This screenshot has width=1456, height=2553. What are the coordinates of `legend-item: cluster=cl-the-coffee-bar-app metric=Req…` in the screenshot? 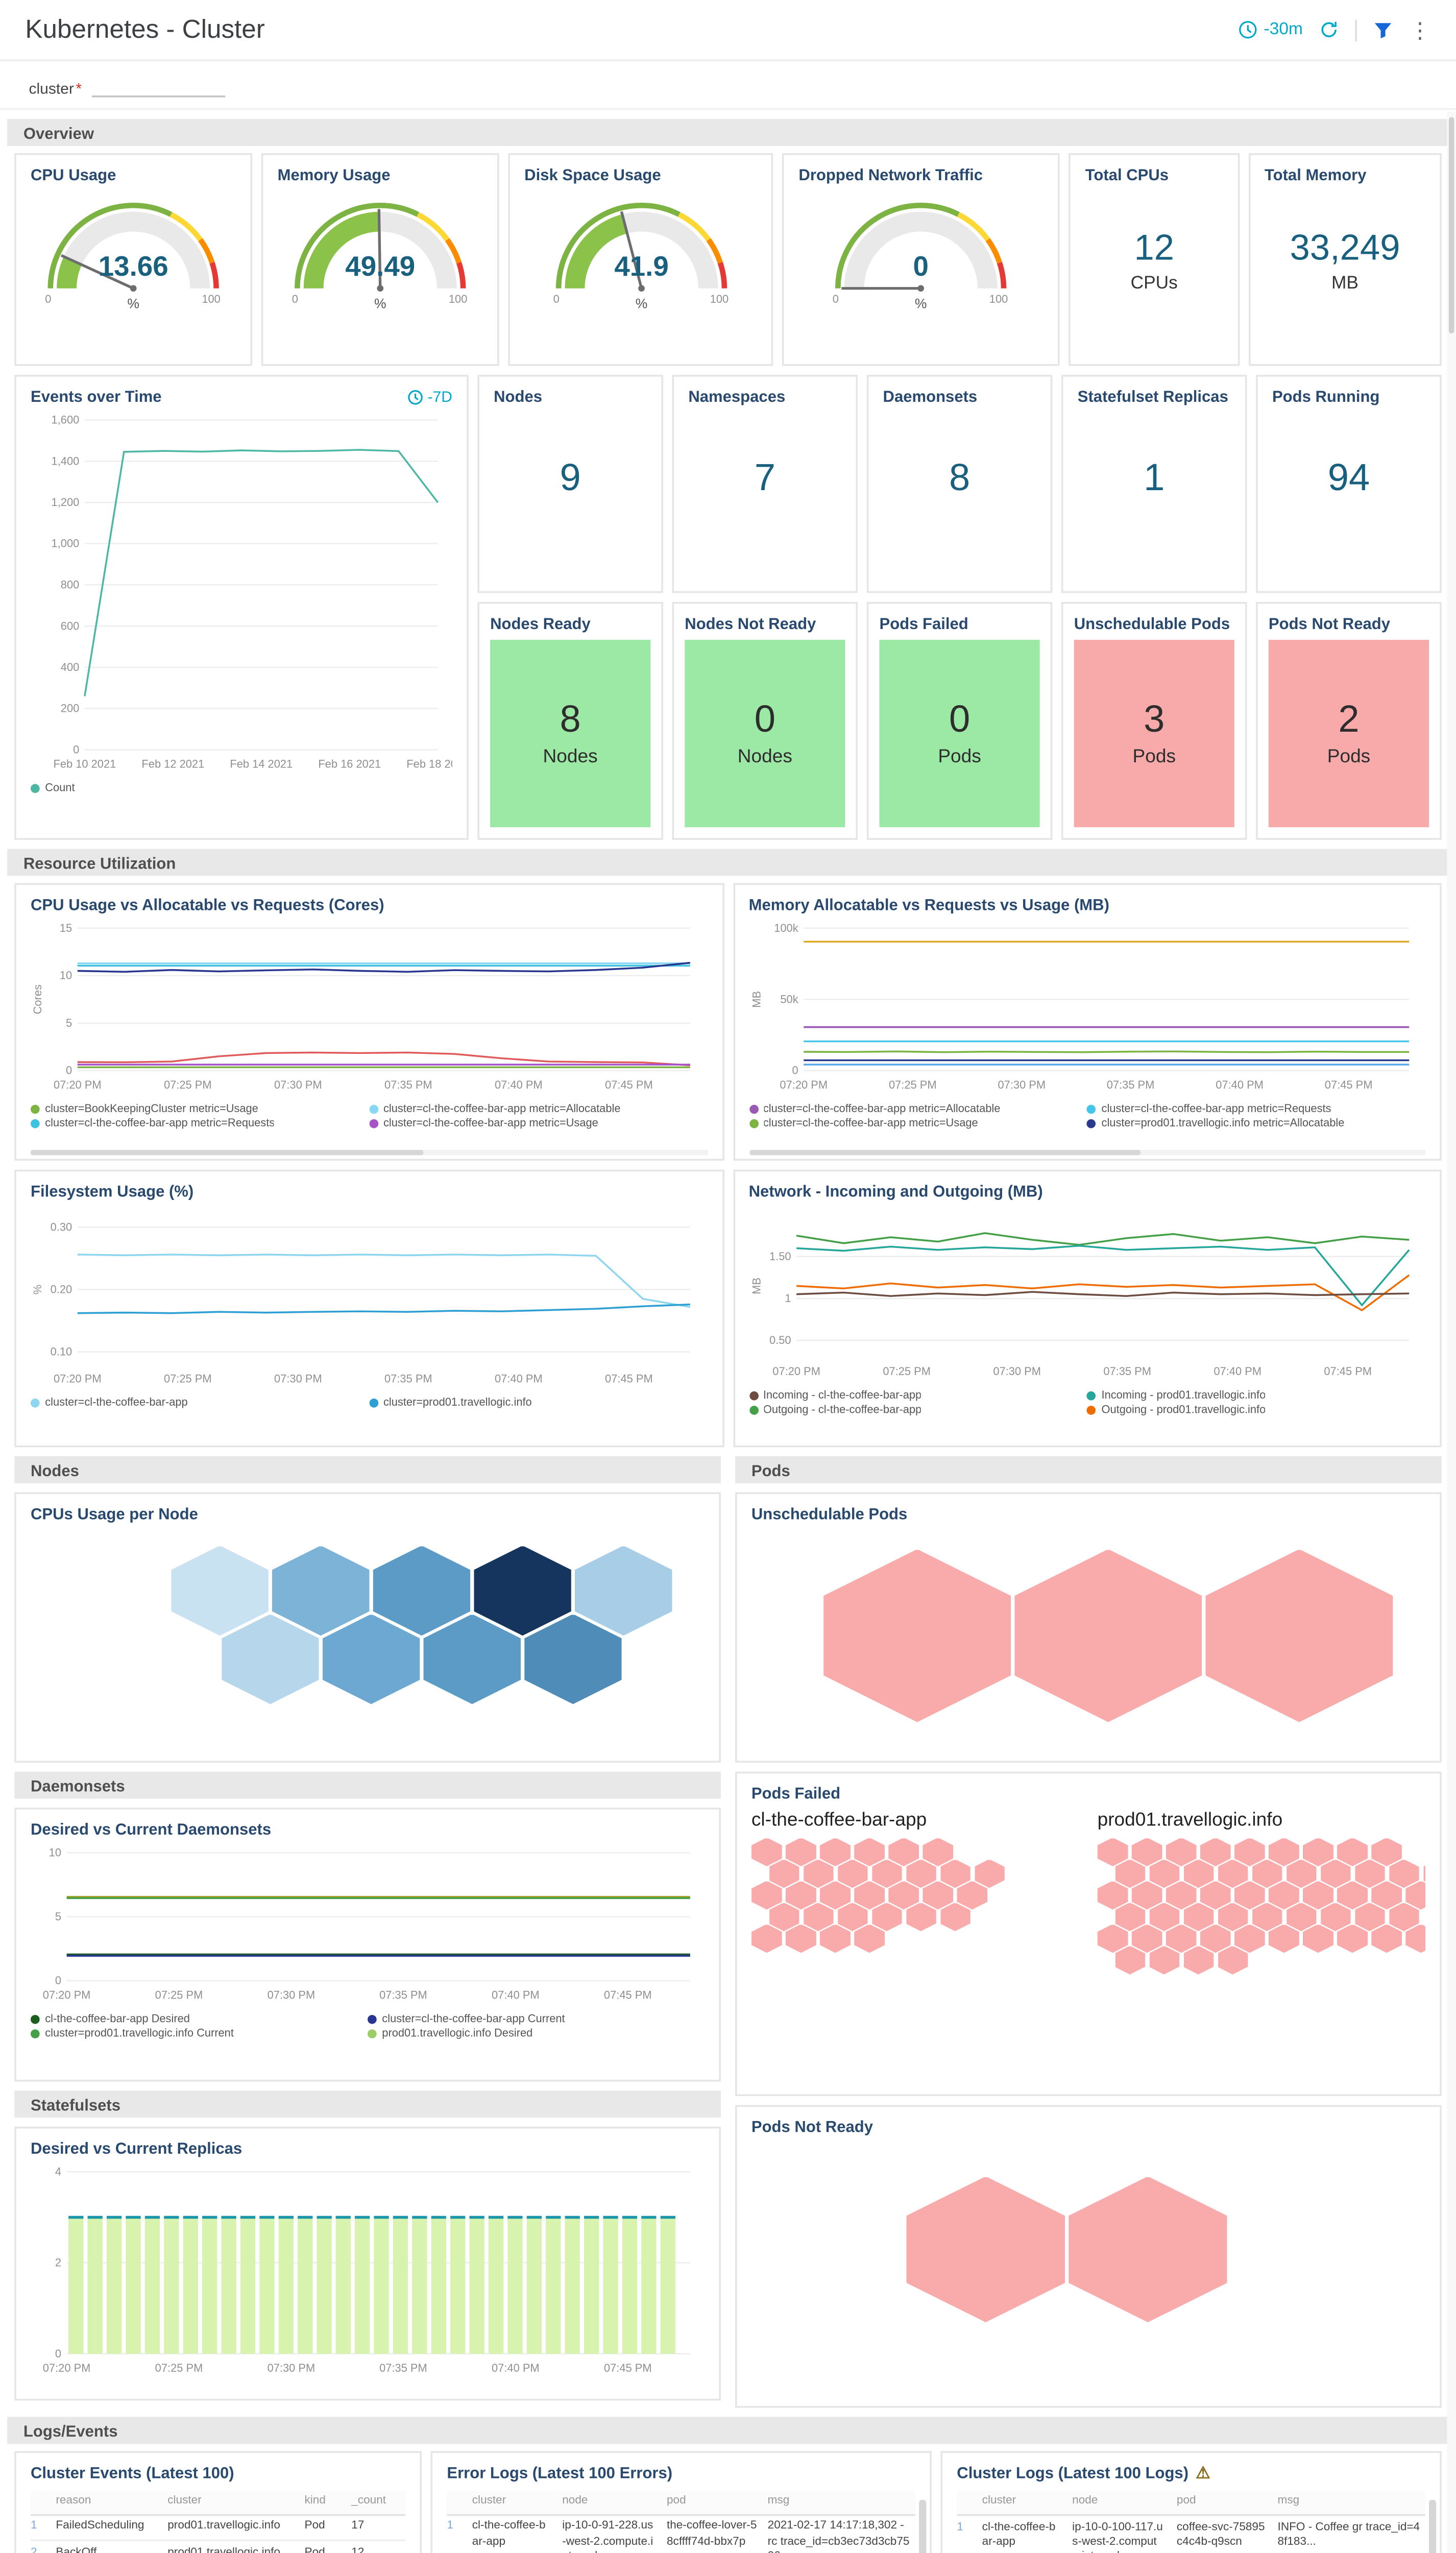 It's located at (200, 1124).